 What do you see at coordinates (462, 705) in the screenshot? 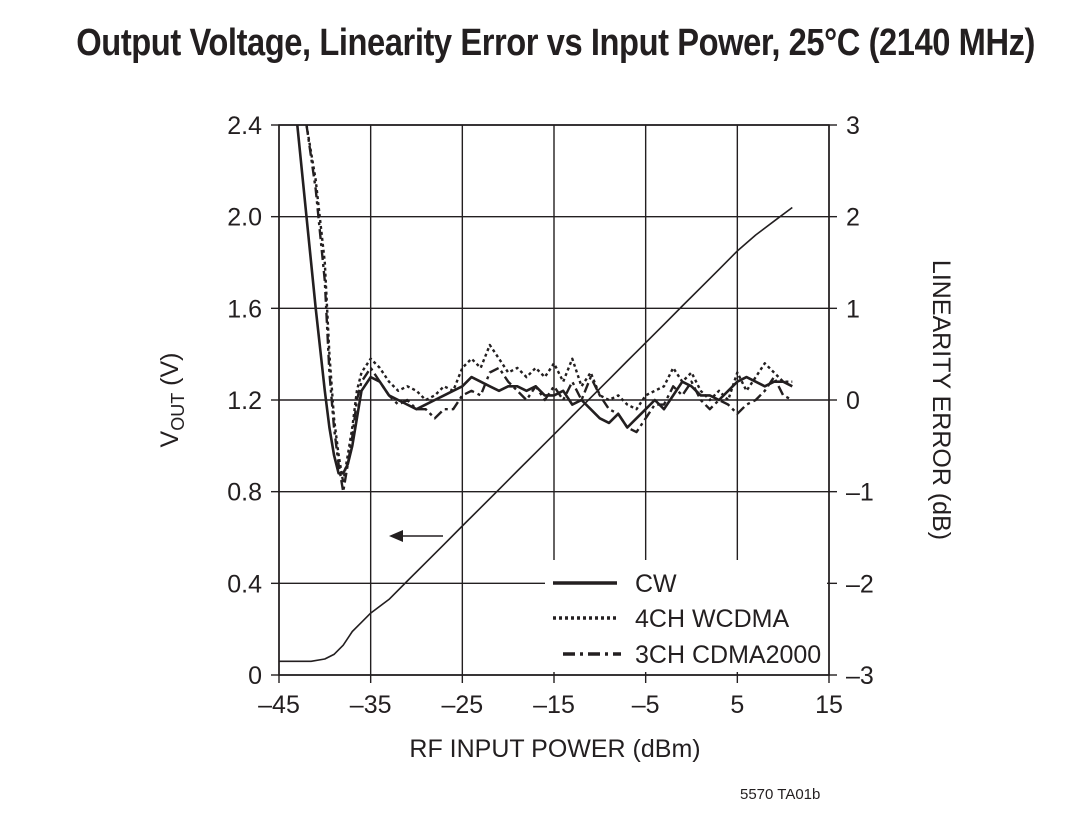
I see `x-tick-label: –25` at bounding box center [462, 705].